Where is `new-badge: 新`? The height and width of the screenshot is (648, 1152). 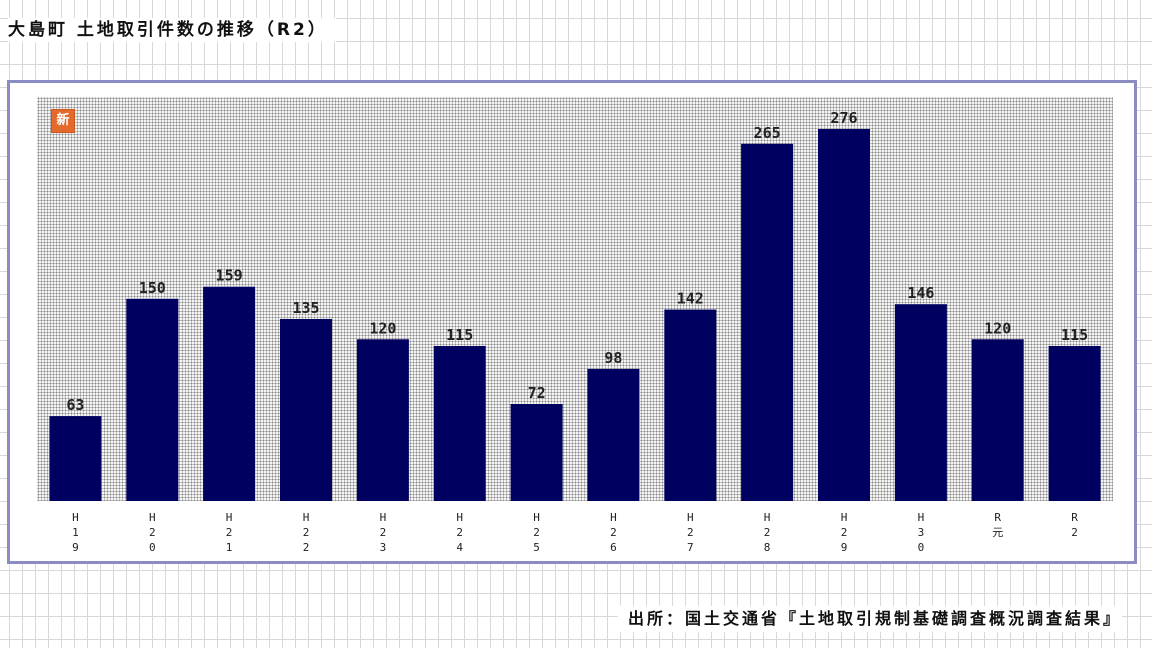 new-badge: 新 is located at coordinates (63, 121).